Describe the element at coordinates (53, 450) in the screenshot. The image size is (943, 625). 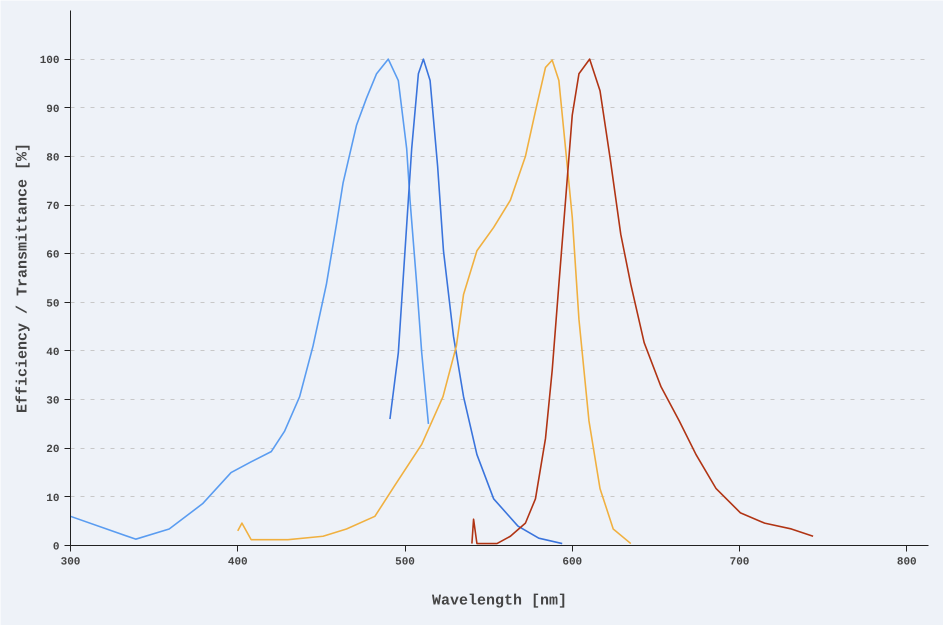
I see `y-tick-label: 20` at that location.